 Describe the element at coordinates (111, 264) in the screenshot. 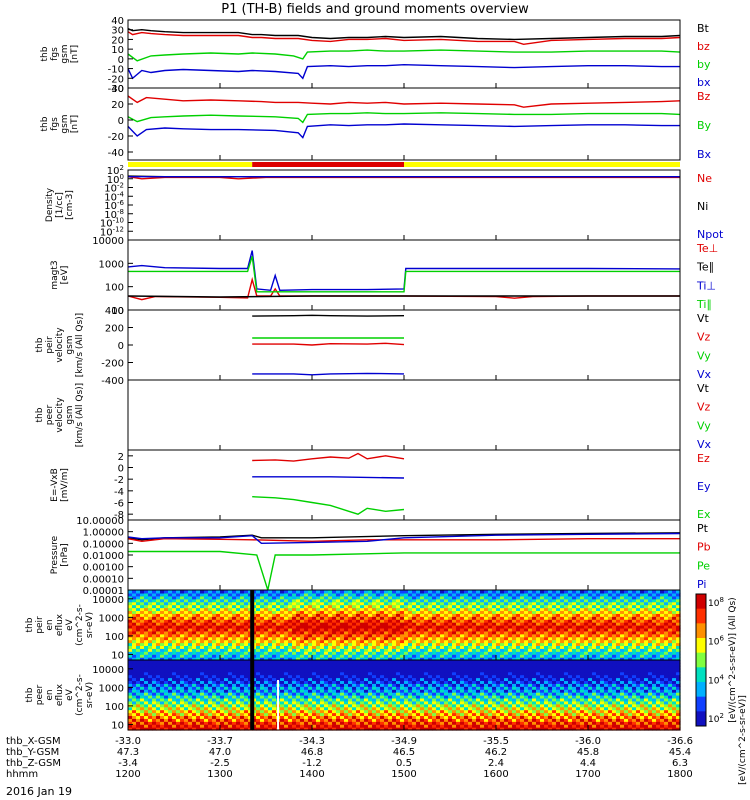

I see `y-tick-label: 1000` at that location.